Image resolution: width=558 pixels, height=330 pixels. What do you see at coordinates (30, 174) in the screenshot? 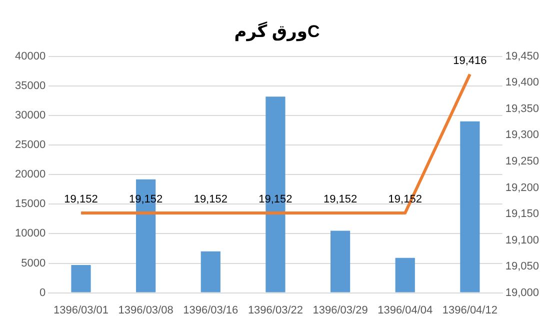
I see `y-tick-label: 20000` at bounding box center [30, 174].